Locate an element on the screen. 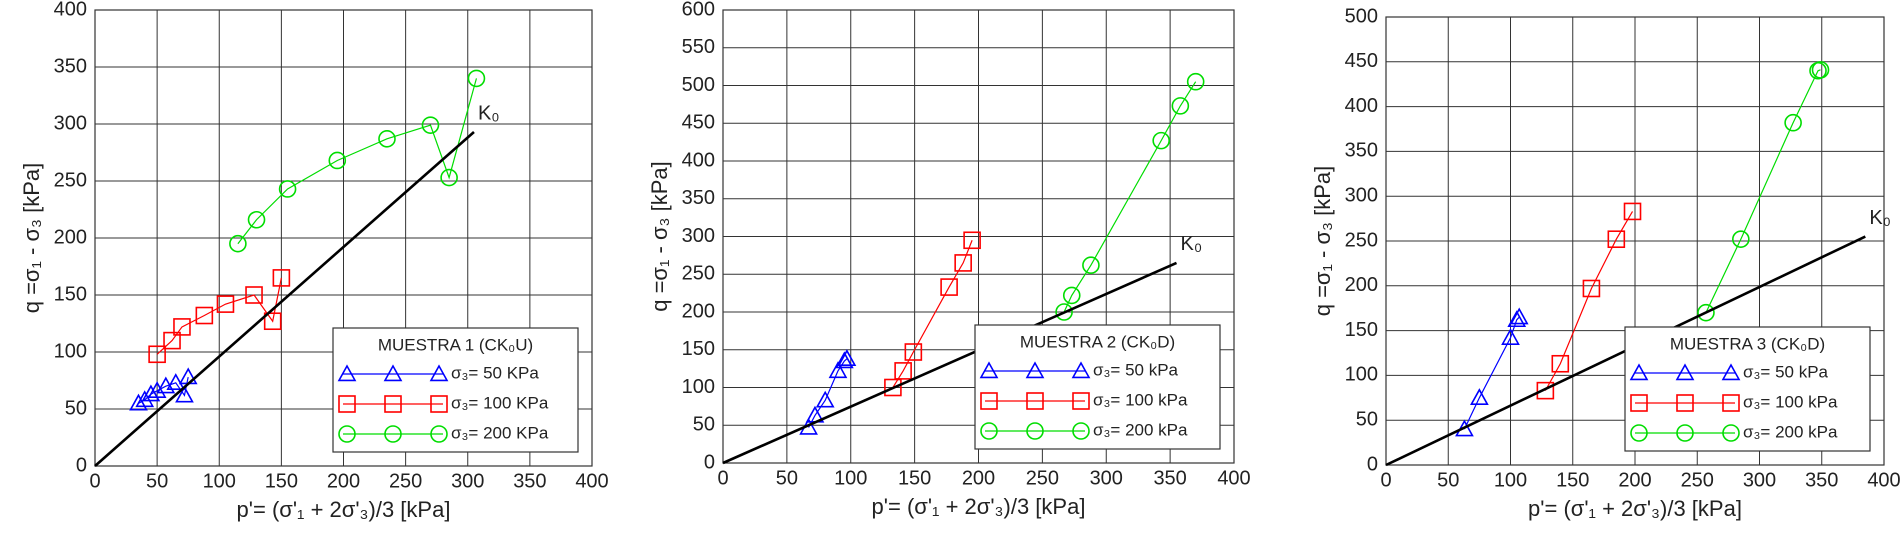 The image size is (1902, 541). y-tick-label: 0 is located at coordinates (1372, 464).